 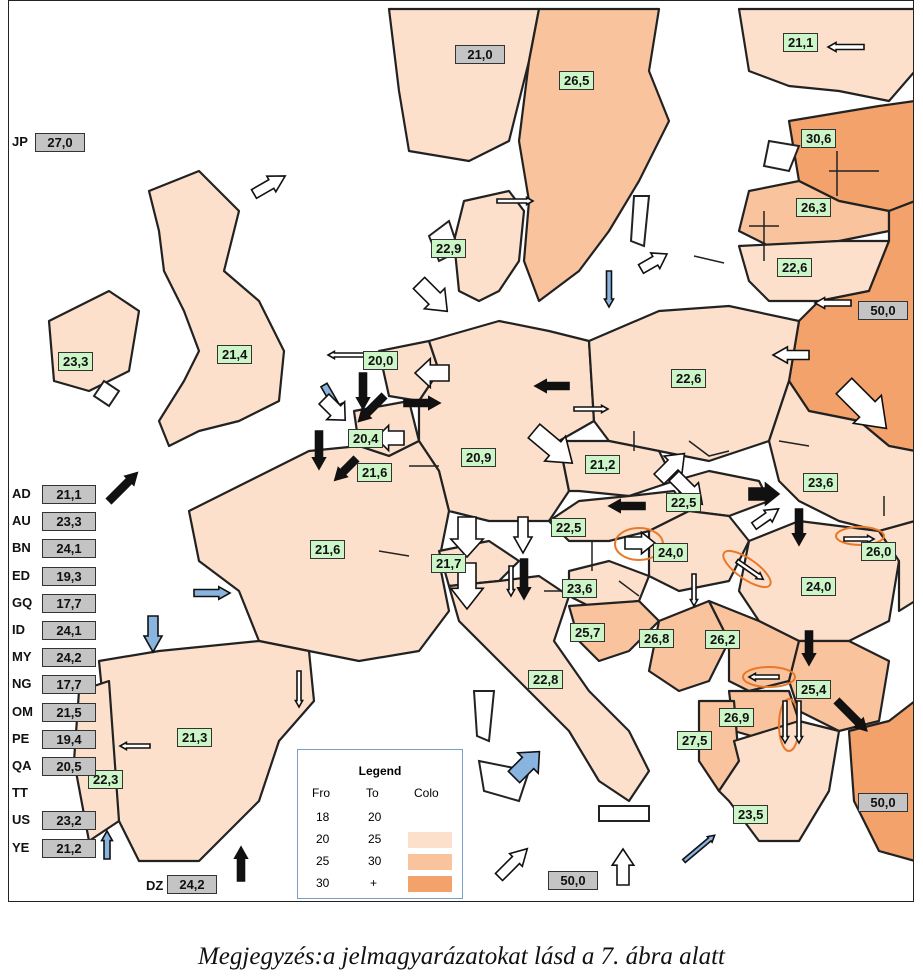 I want to click on side-country-value: 21,2, so click(x=69, y=848).